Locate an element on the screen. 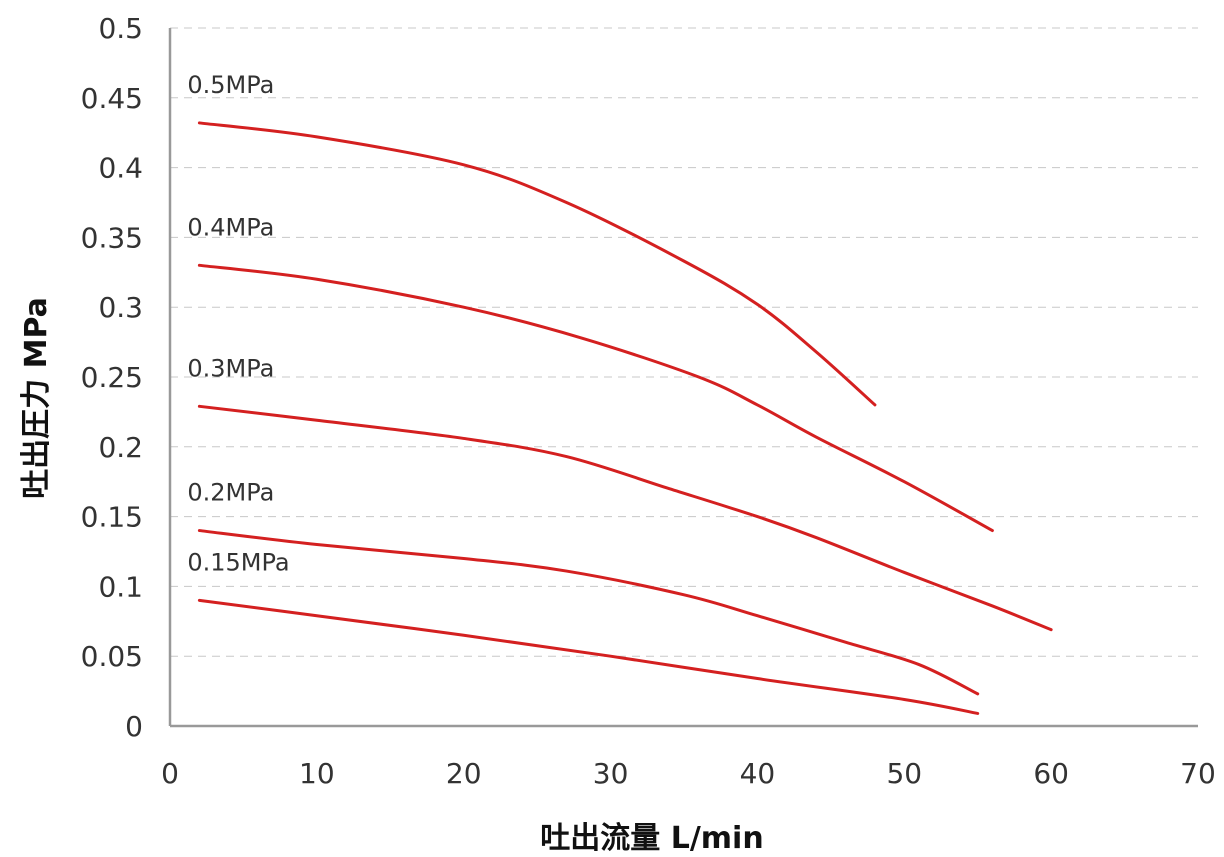 The height and width of the screenshot is (857, 1224). y-tick-labels: 0 0.05 0.1 0.15 0.2 0.25 0.3 0.35 0.4 0.45 0.5 is located at coordinates (112, 377).